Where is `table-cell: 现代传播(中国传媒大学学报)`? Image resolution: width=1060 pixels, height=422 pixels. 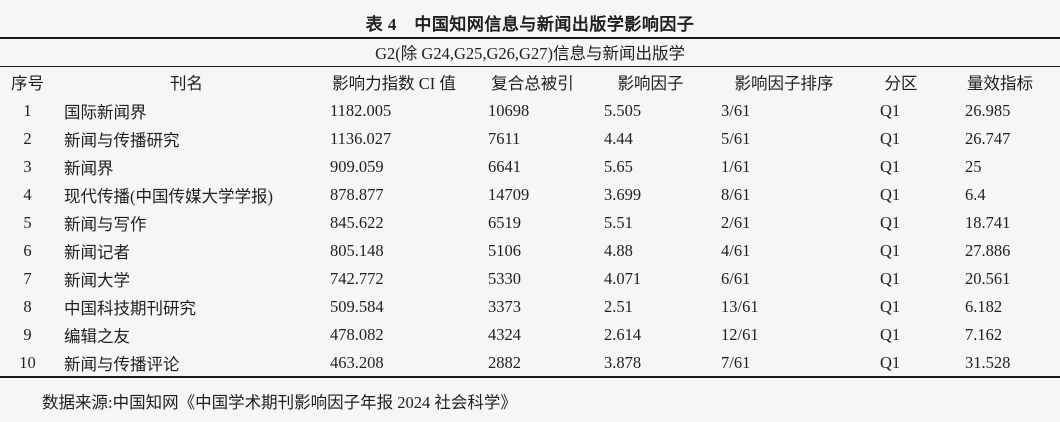
table-cell: 现代传播(中国传媒大学学报) is located at coordinates (168, 196).